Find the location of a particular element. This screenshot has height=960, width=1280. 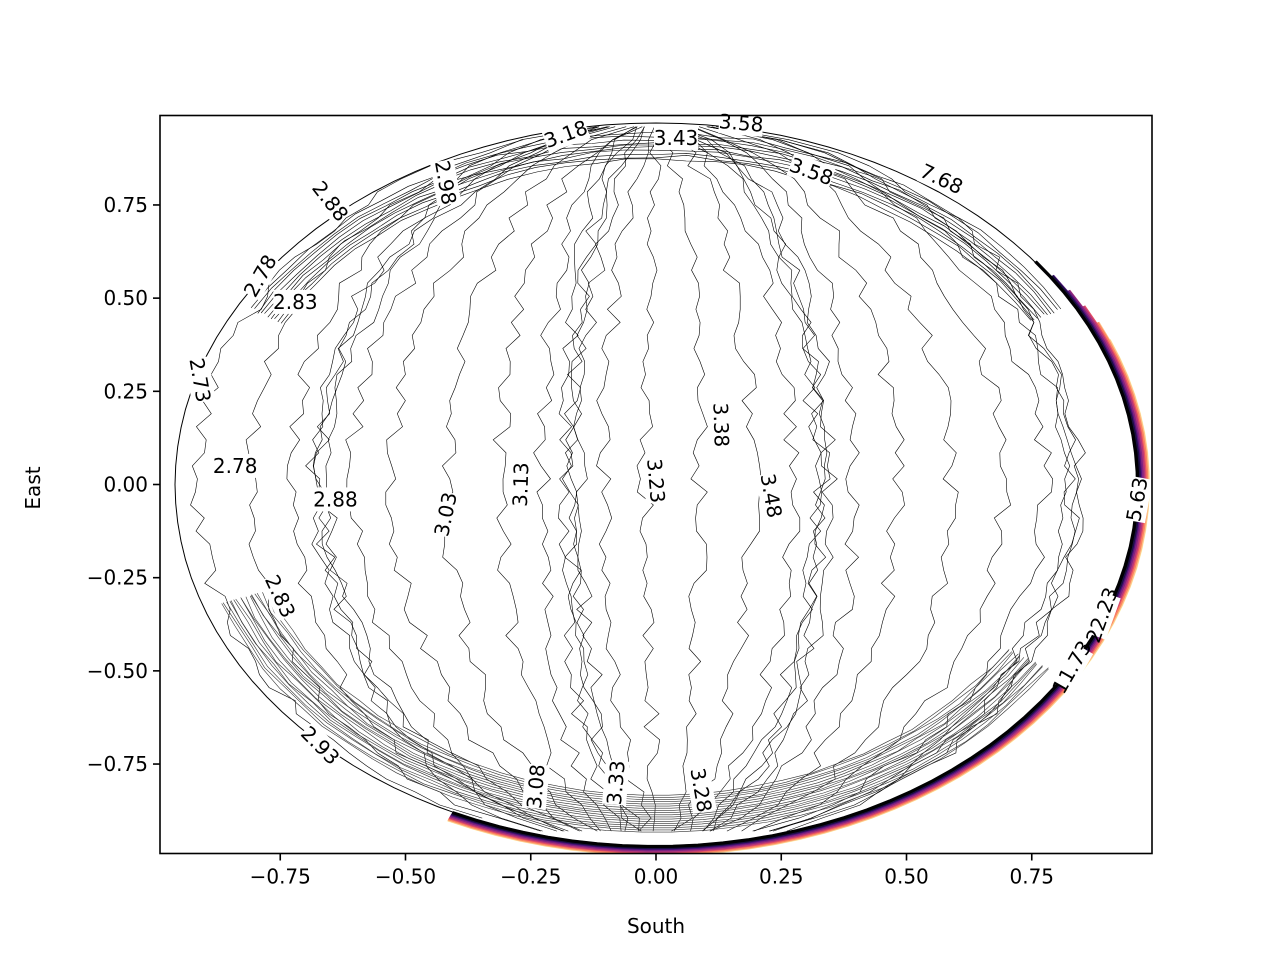

contour-label: 3.13 is located at coordinates (521, 484).